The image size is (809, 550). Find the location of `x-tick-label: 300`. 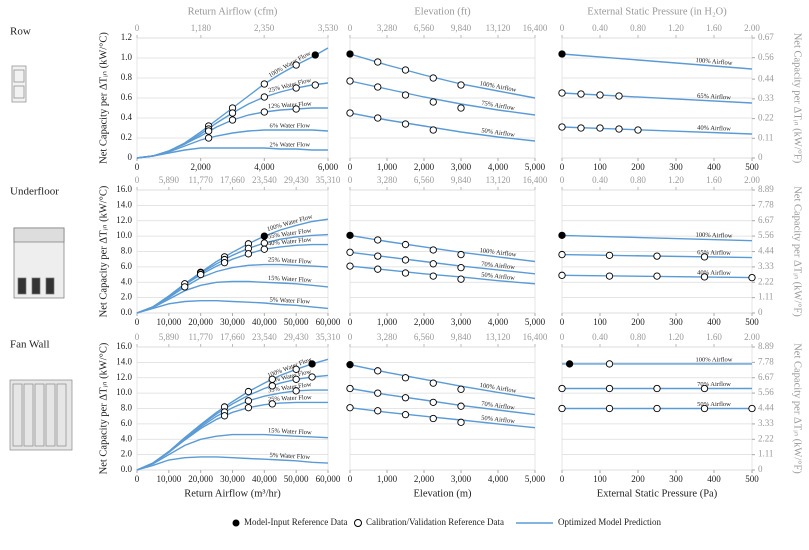

x-tick-label: 300 is located at coordinates (676, 322).